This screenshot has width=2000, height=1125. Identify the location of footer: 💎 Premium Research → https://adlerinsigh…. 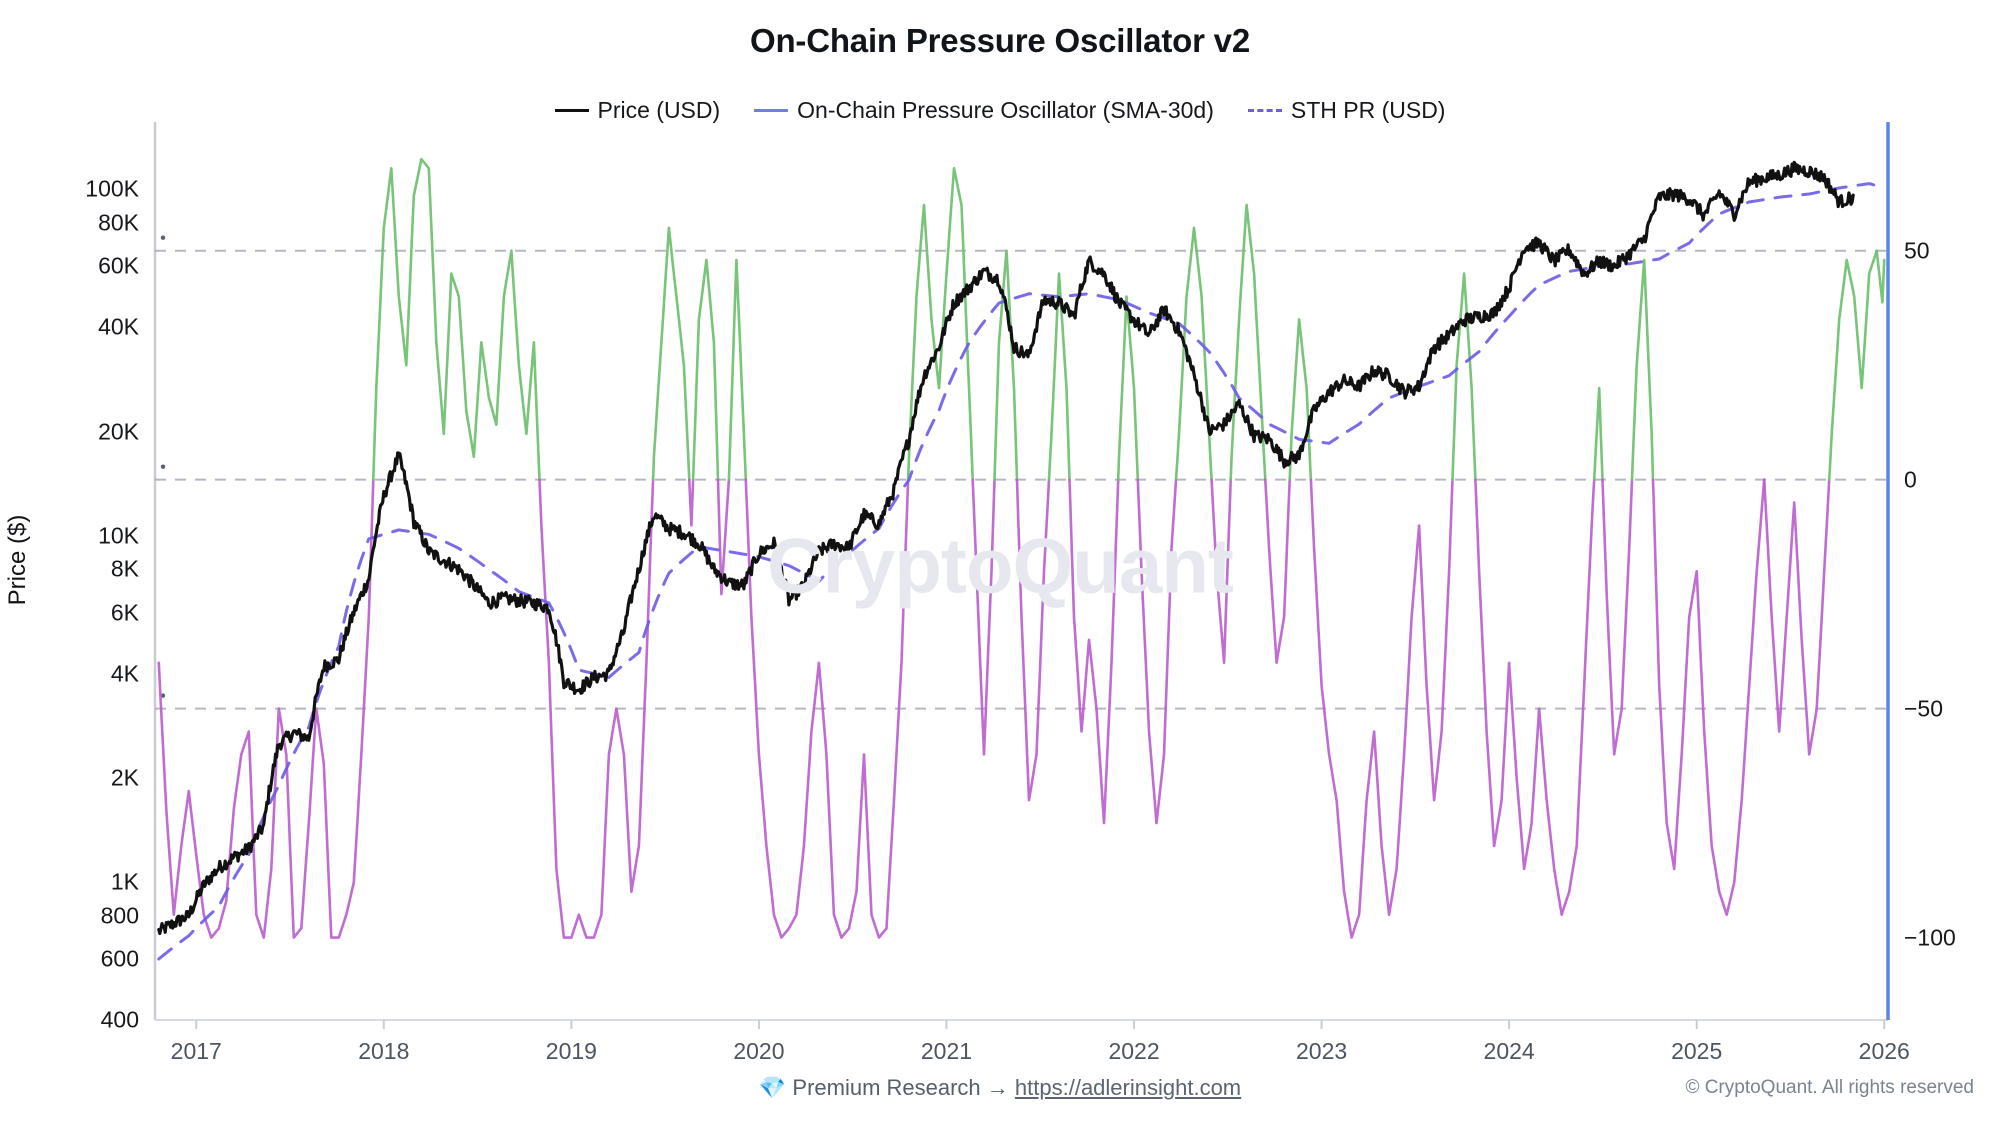
(1000, 1088).